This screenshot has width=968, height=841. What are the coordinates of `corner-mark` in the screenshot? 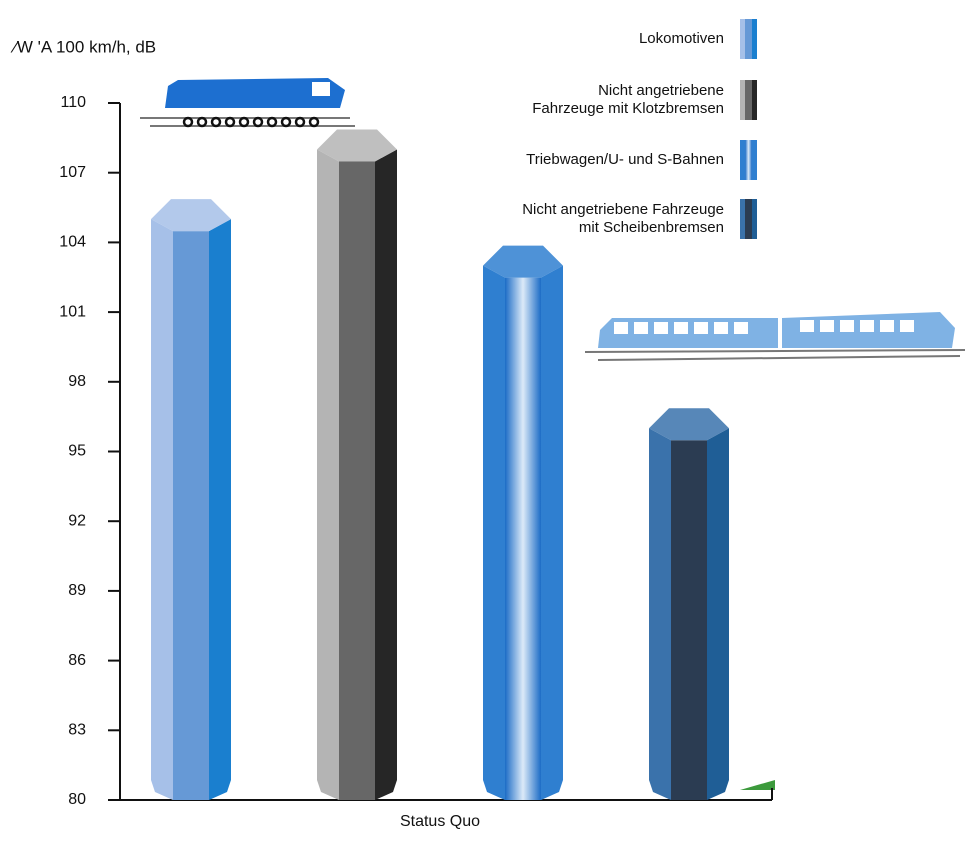 It's located at (757, 785).